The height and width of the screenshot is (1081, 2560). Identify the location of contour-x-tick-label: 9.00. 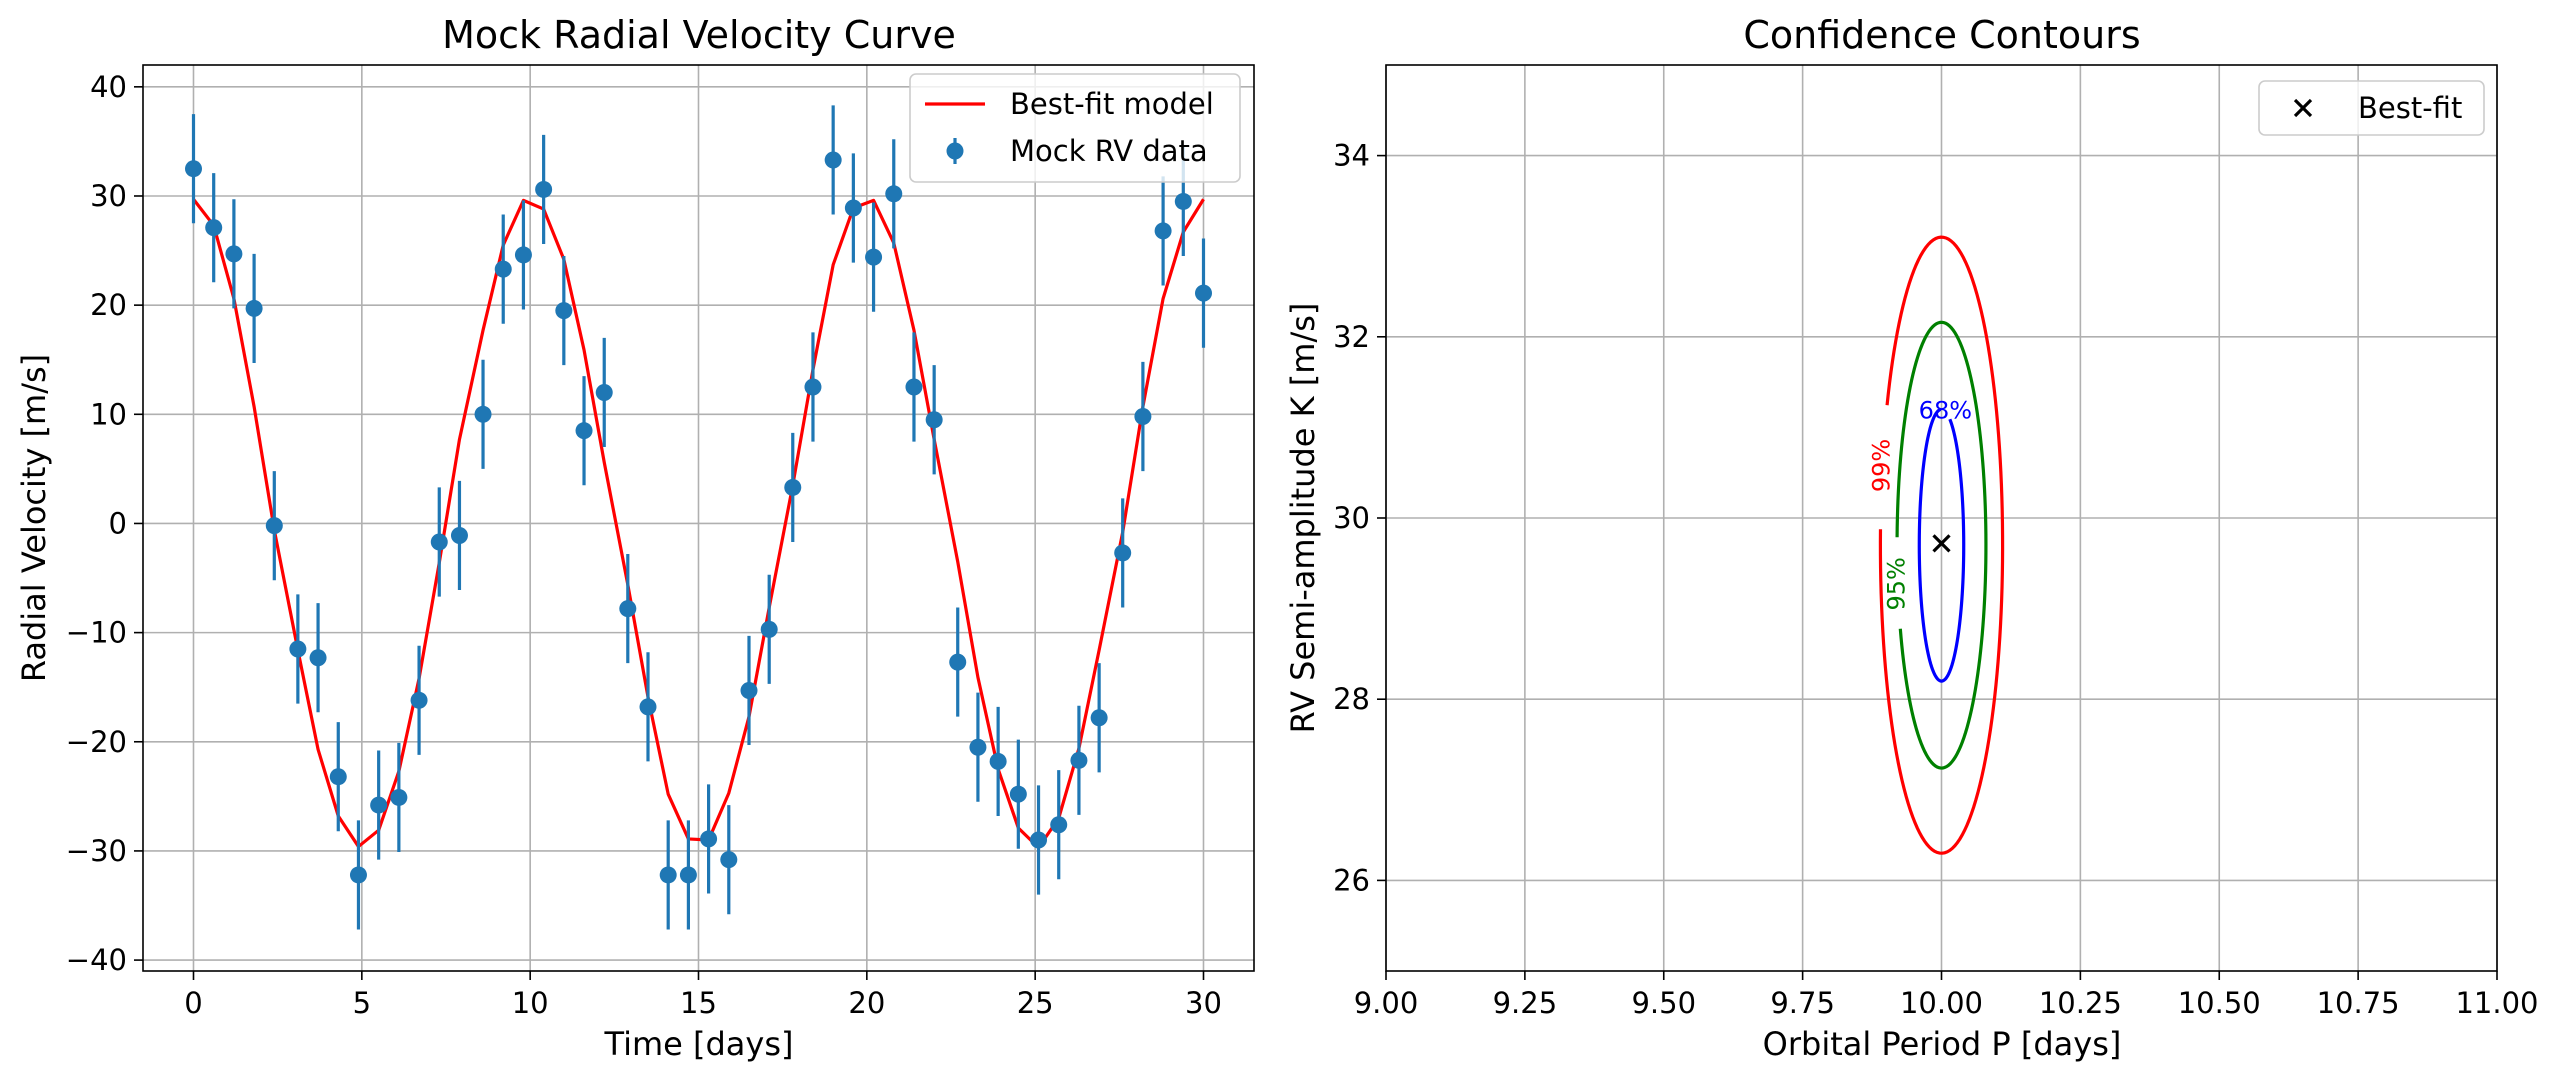
(1386, 1003).